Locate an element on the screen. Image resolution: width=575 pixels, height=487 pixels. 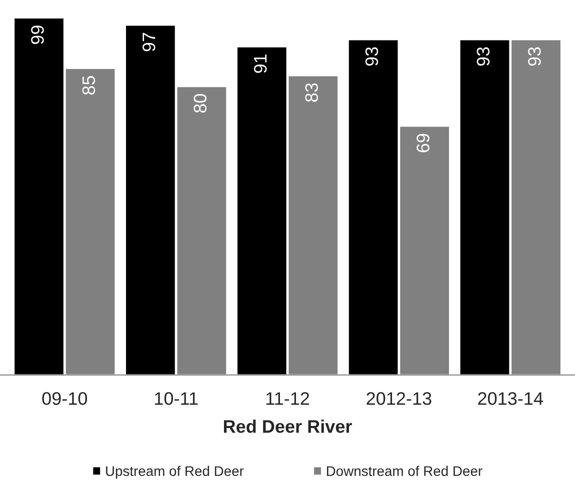
x-tick-label: 09-10 is located at coordinates (65, 398).